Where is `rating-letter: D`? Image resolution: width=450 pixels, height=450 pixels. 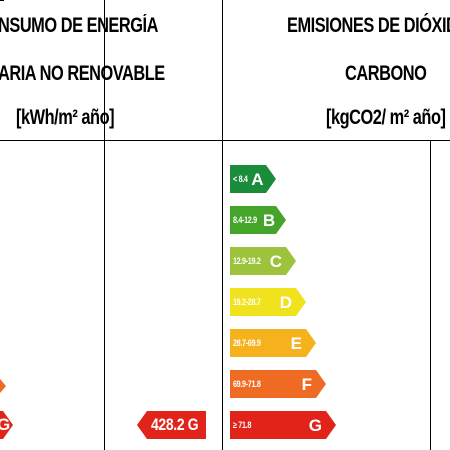
rating-letter: D is located at coordinates (285, 302).